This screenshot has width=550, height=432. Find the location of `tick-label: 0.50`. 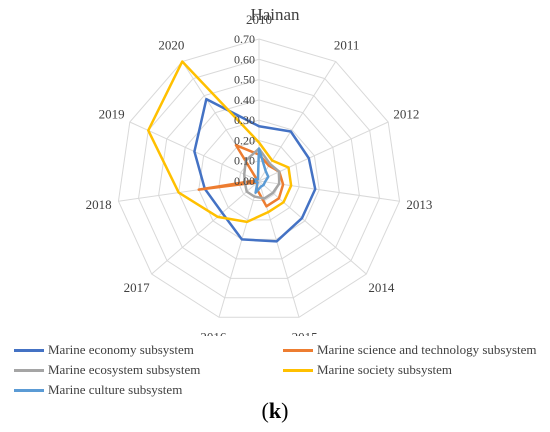

tick-label: 0.50 is located at coordinates (244, 80).